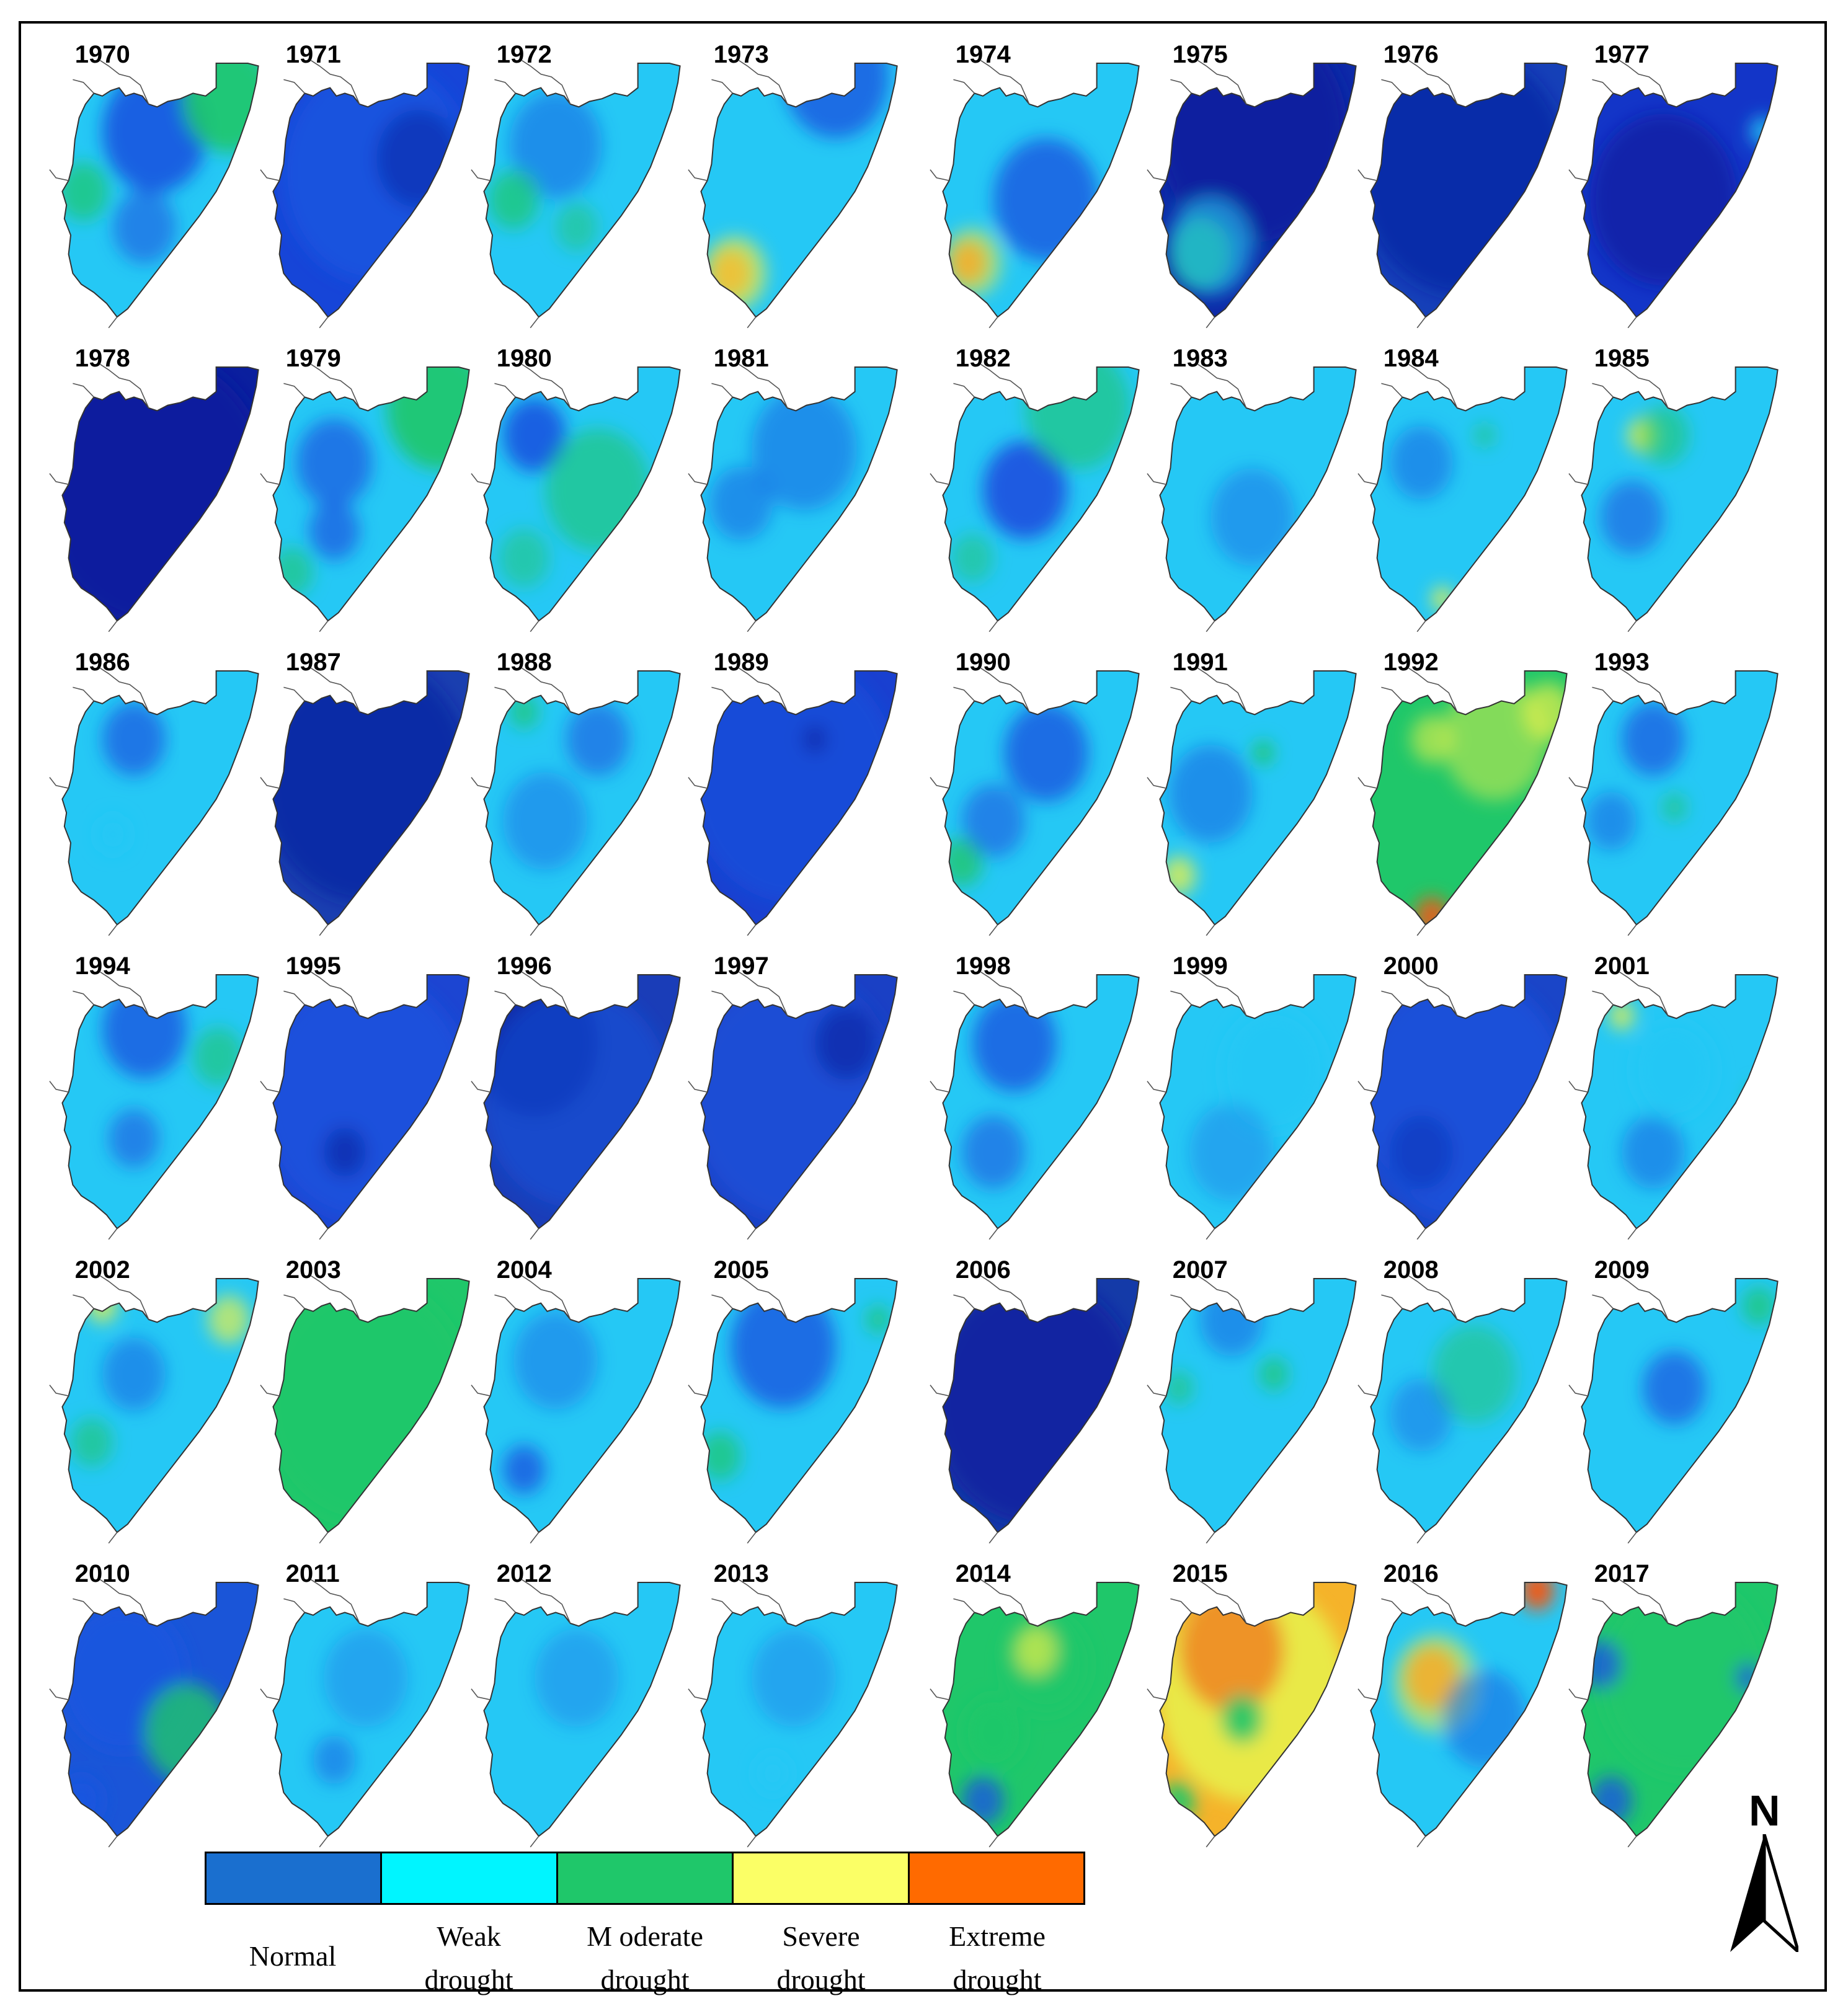 Image resolution: width=1848 pixels, height=2014 pixels. I want to click on map-panel-2006, so click(1035, 1409).